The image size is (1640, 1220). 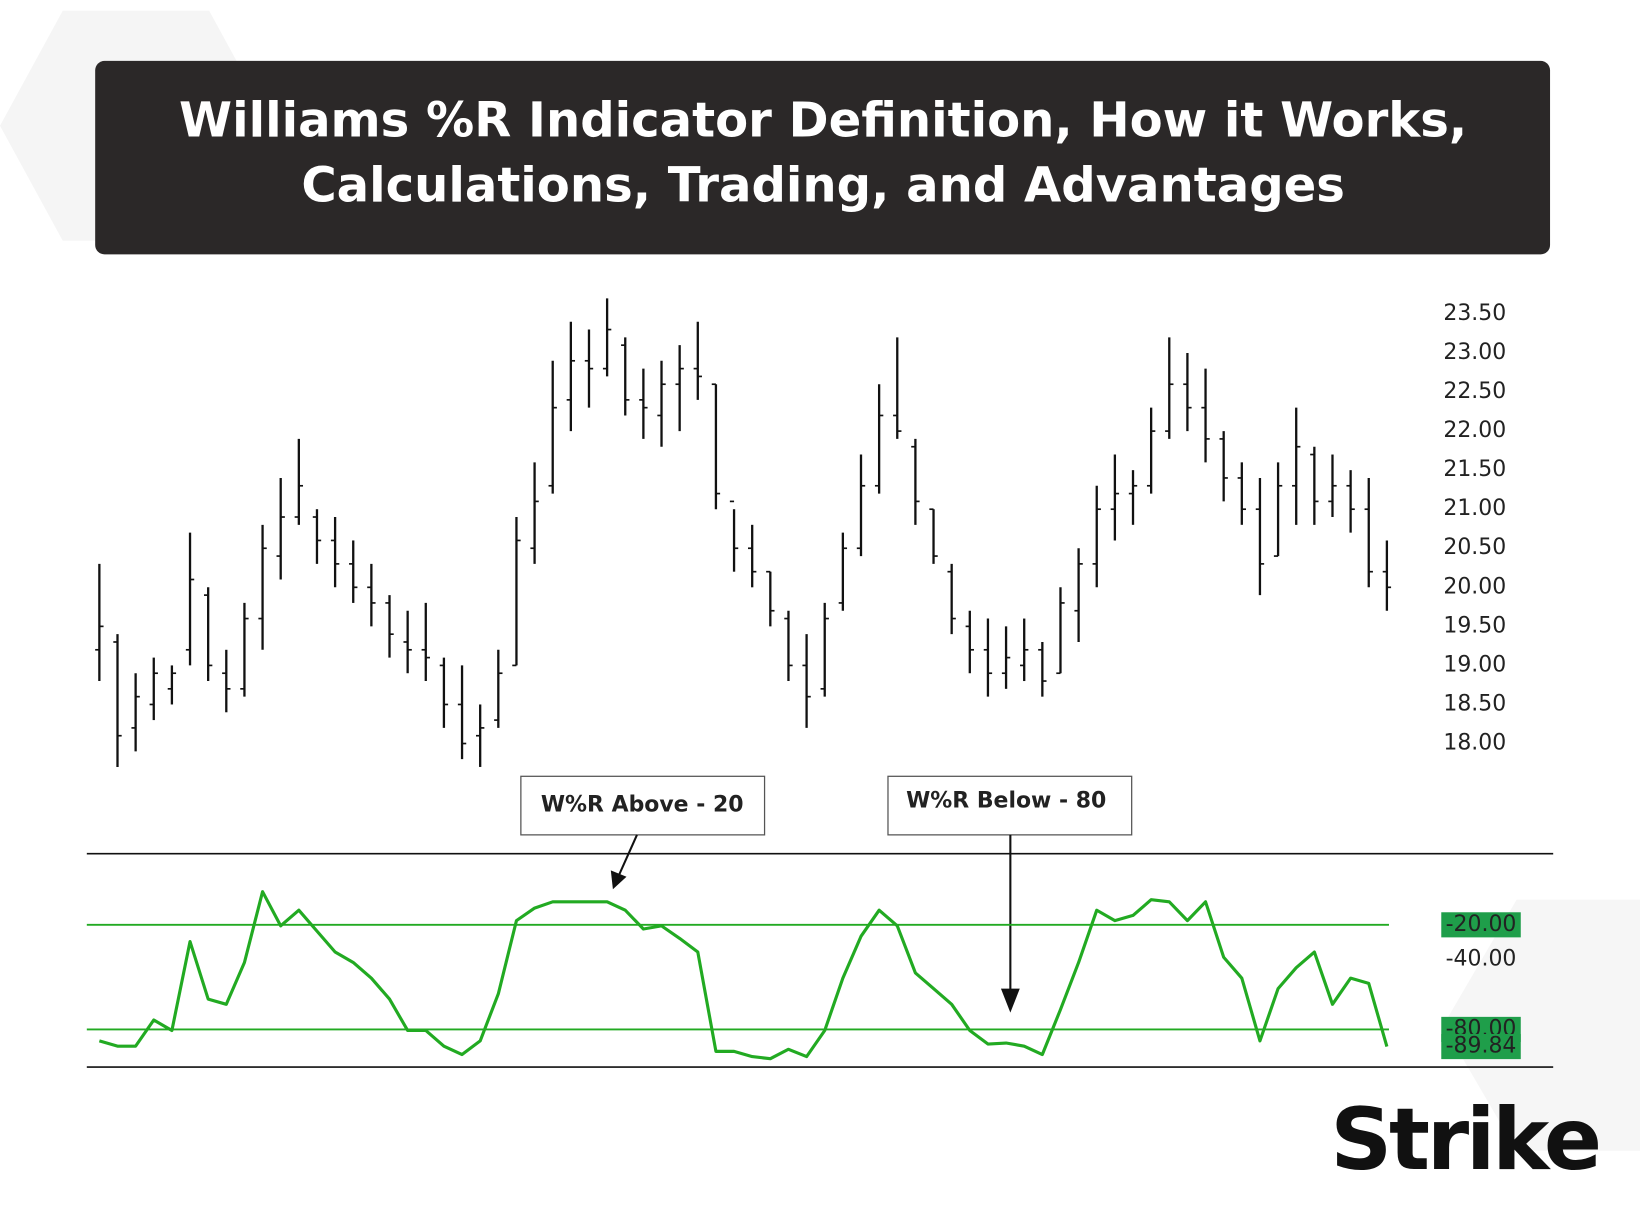 I want to click on y-tick-label: 18.50, so click(x=1474, y=703).